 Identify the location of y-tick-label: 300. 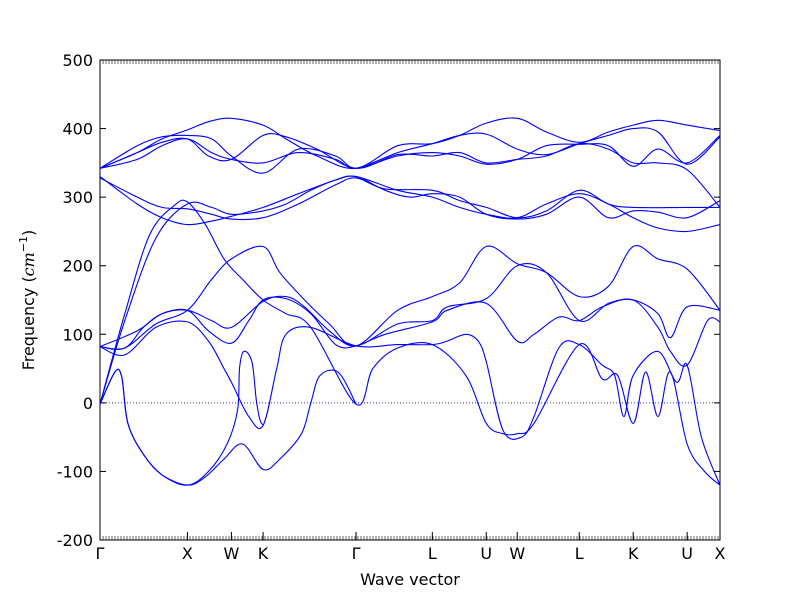
(77, 197).